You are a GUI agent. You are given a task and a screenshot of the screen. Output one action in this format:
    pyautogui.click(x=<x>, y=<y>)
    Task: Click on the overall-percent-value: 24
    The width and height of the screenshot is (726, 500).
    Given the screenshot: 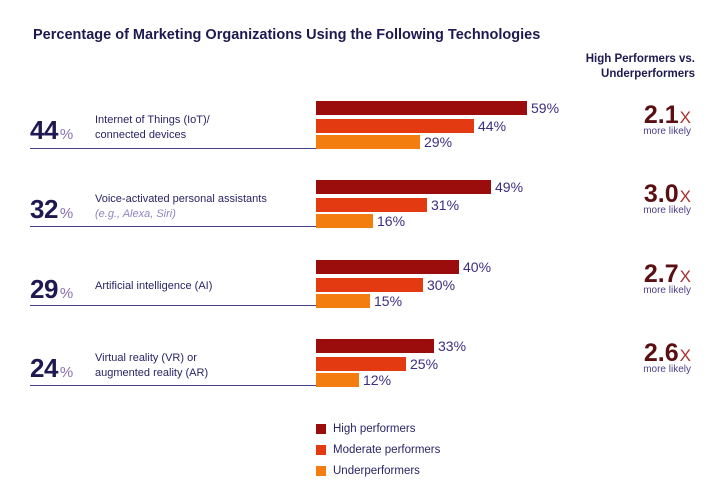 What is the action you would take?
    pyautogui.click(x=44, y=368)
    